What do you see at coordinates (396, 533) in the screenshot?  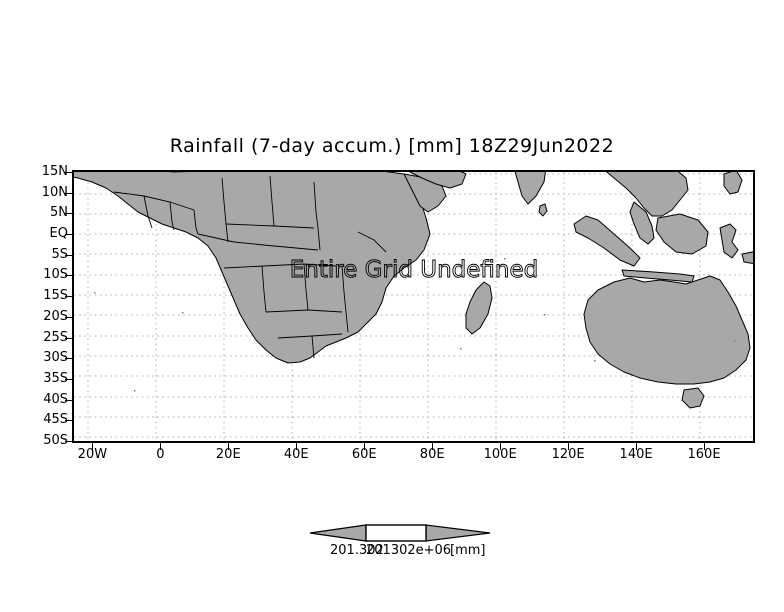 I see `colorbar-body` at bounding box center [396, 533].